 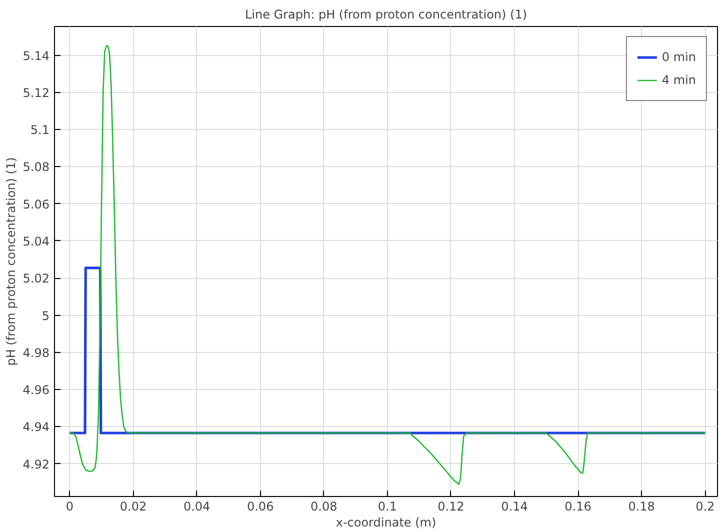 What do you see at coordinates (324, 507) in the screenshot?
I see `x-tick-label: 0.08` at bounding box center [324, 507].